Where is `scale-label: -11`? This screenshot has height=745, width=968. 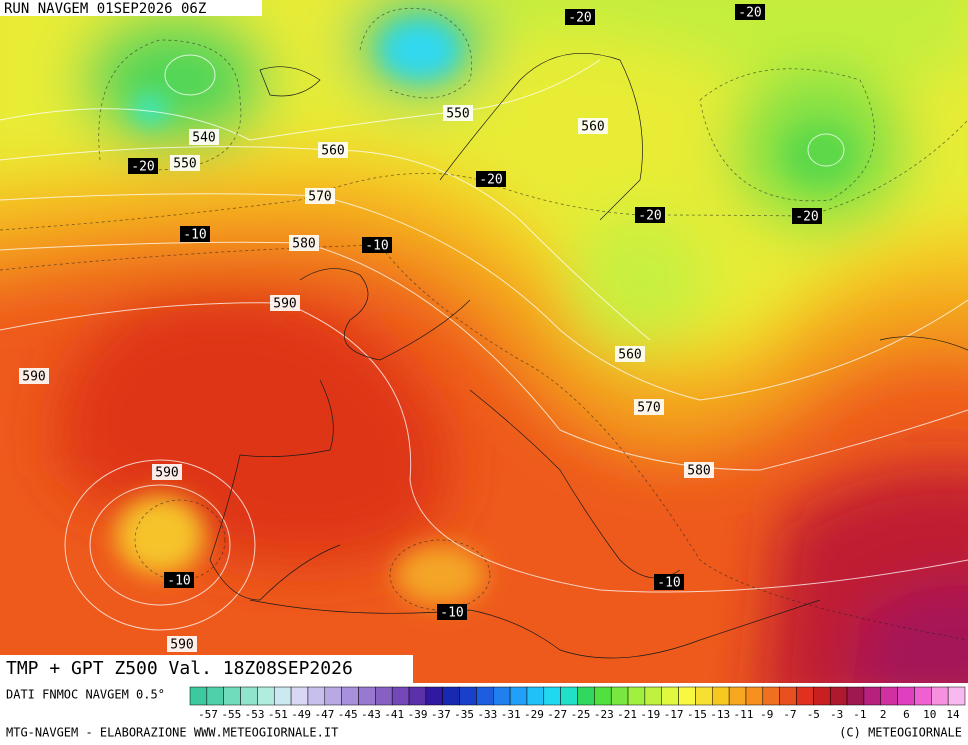 scale-label: -11 is located at coordinates (744, 714).